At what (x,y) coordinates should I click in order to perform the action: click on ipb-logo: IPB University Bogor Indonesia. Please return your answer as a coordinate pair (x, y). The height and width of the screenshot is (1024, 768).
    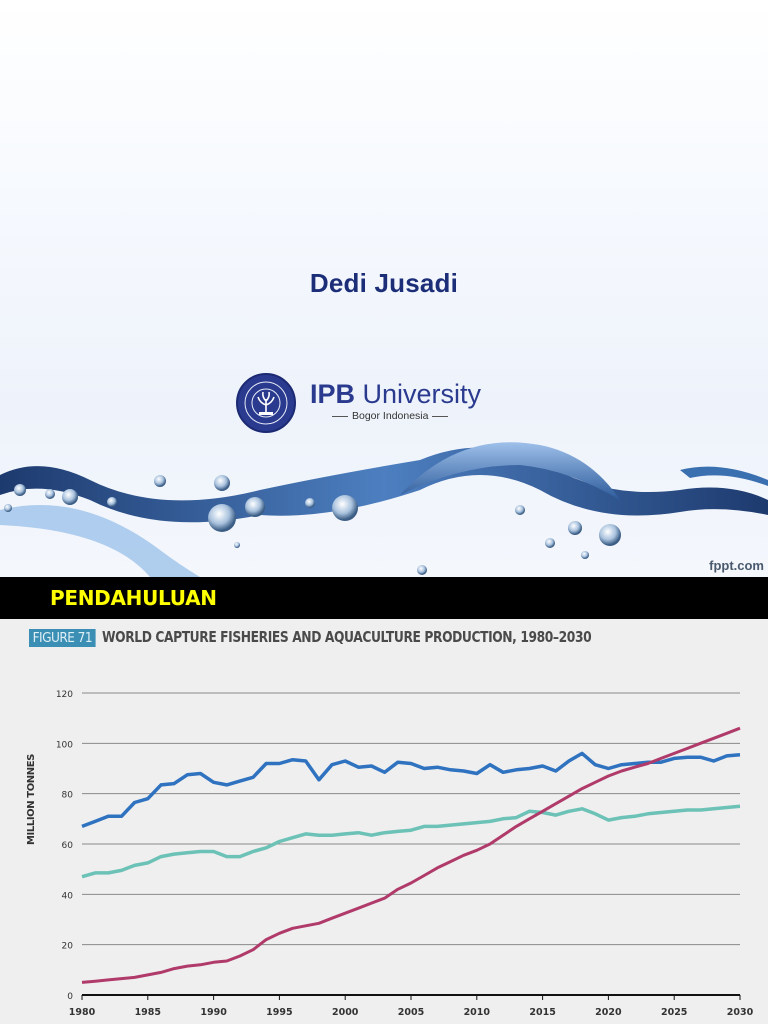
    Looking at the image, I should click on (358, 404).